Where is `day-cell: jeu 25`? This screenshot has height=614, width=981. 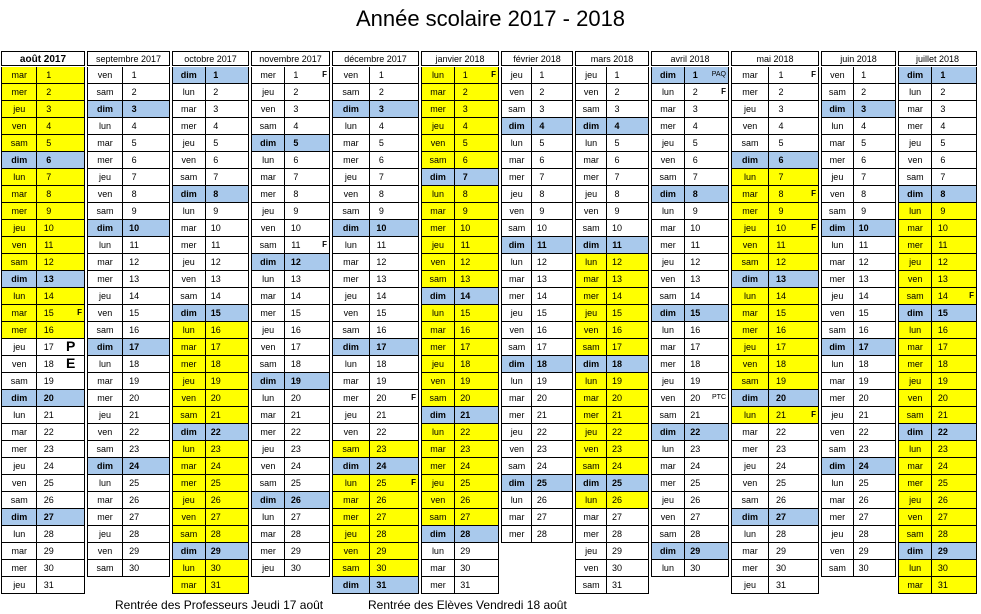 day-cell: jeu 25 is located at coordinates (460, 483).